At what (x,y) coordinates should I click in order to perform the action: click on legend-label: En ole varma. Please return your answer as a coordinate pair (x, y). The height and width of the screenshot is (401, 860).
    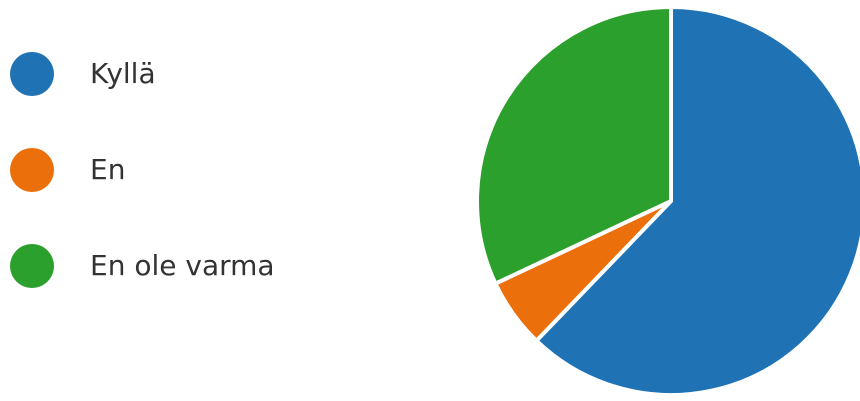
    Looking at the image, I should click on (182, 265).